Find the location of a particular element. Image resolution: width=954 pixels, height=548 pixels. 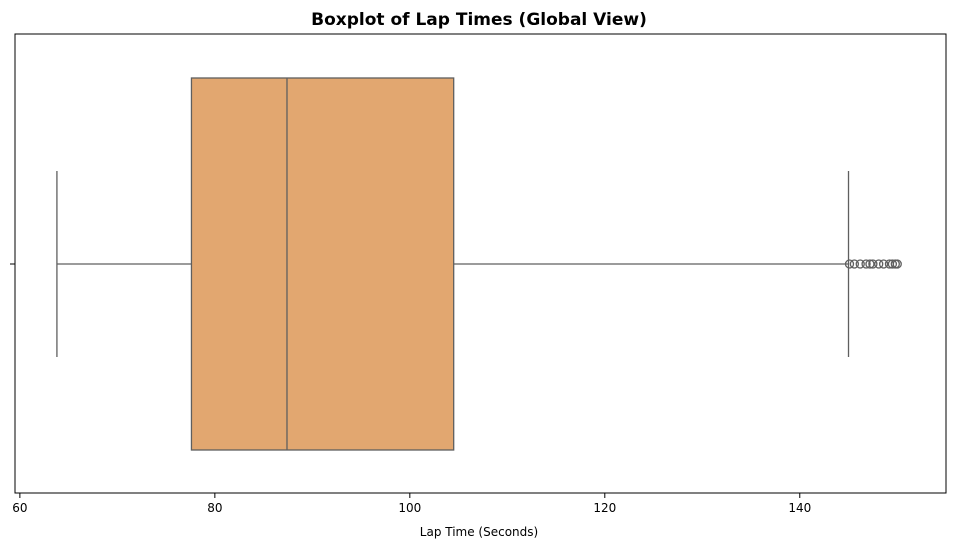

x-tick-label: 120 is located at coordinates (604, 508).